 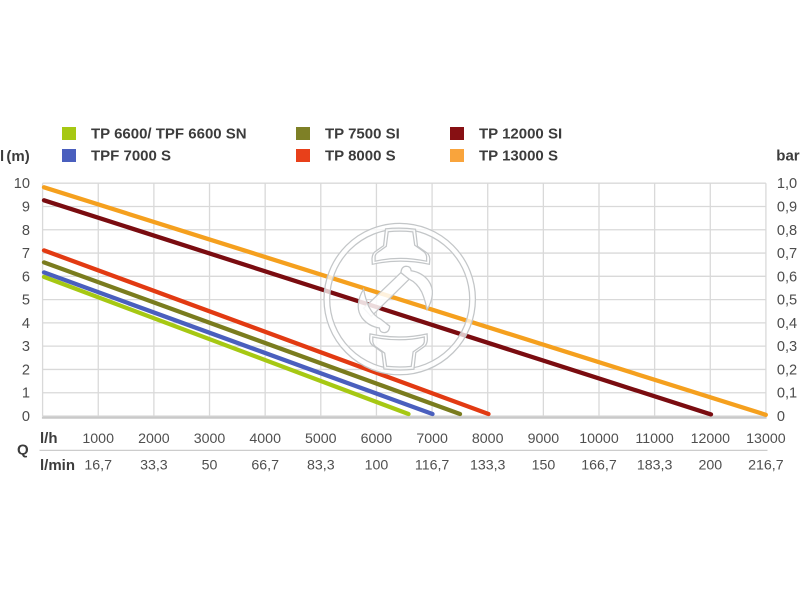 What do you see at coordinates (26, 347) in the screenshot?
I see `svg-text: 3` at bounding box center [26, 347].